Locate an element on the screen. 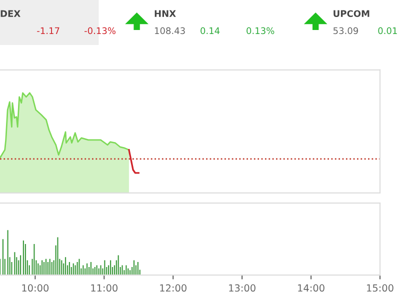  x-tick-label: 14:00 is located at coordinates (311, 288).